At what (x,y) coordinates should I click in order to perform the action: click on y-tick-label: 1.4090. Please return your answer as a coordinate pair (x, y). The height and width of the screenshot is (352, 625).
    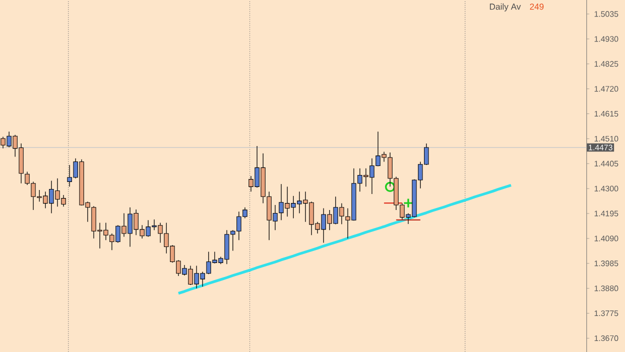
    Looking at the image, I should click on (606, 239).